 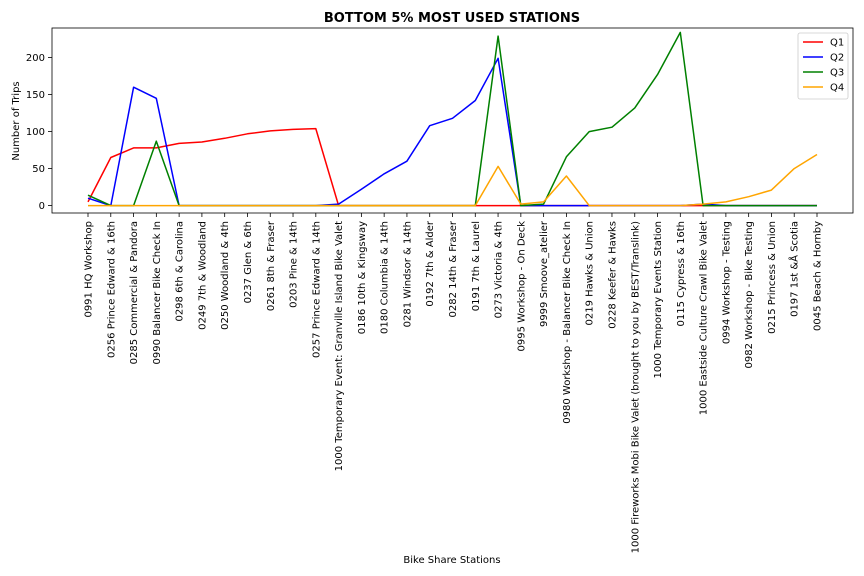 What do you see at coordinates (35, 132) in the screenshot?
I see `y-tick-label: 100` at bounding box center [35, 132].